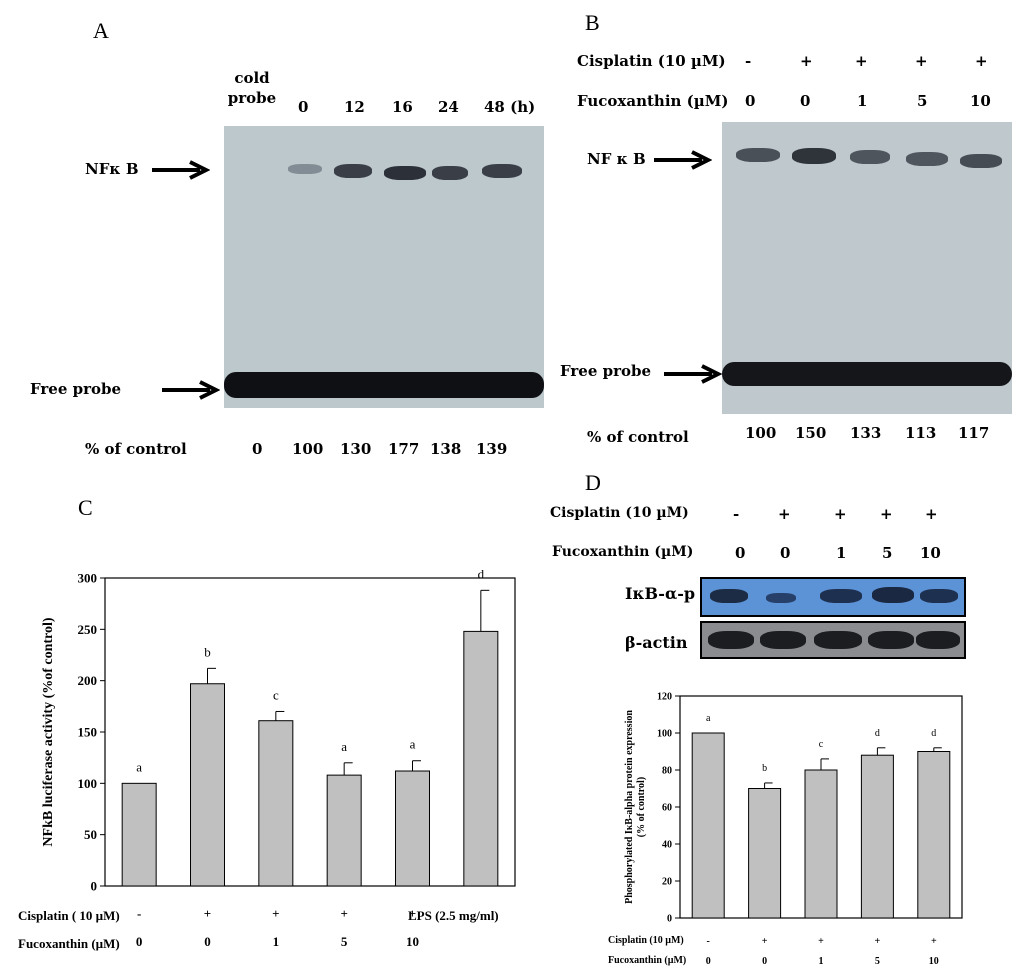 The height and width of the screenshot is (977, 1024). What do you see at coordinates (669, 919) in the screenshot?
I see `panel-d-ytick-label-0: 0` at bounding box center [669, 919].